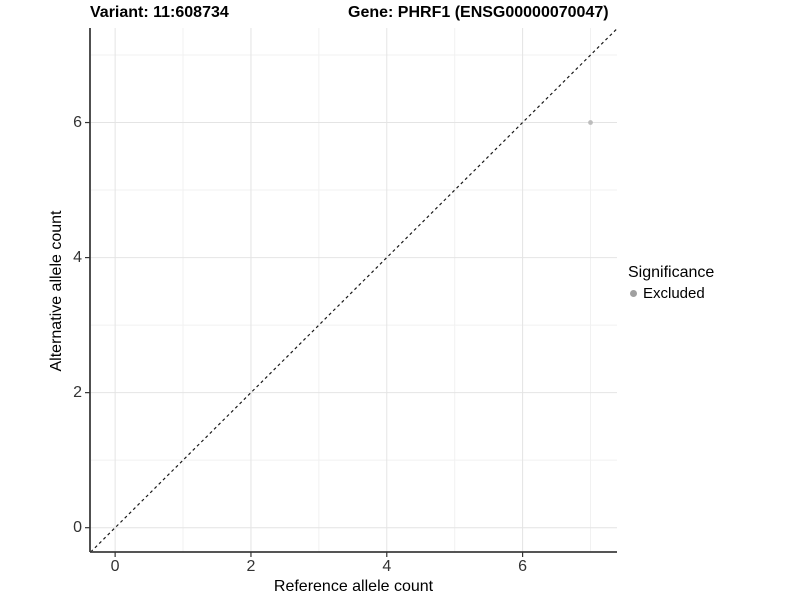 The height and width of the screenshot is (600, 800). What do you see at coordinates (387, 566) in the screenshot?
I see `x-tick-label: 4` at bounding box center [387, 566].